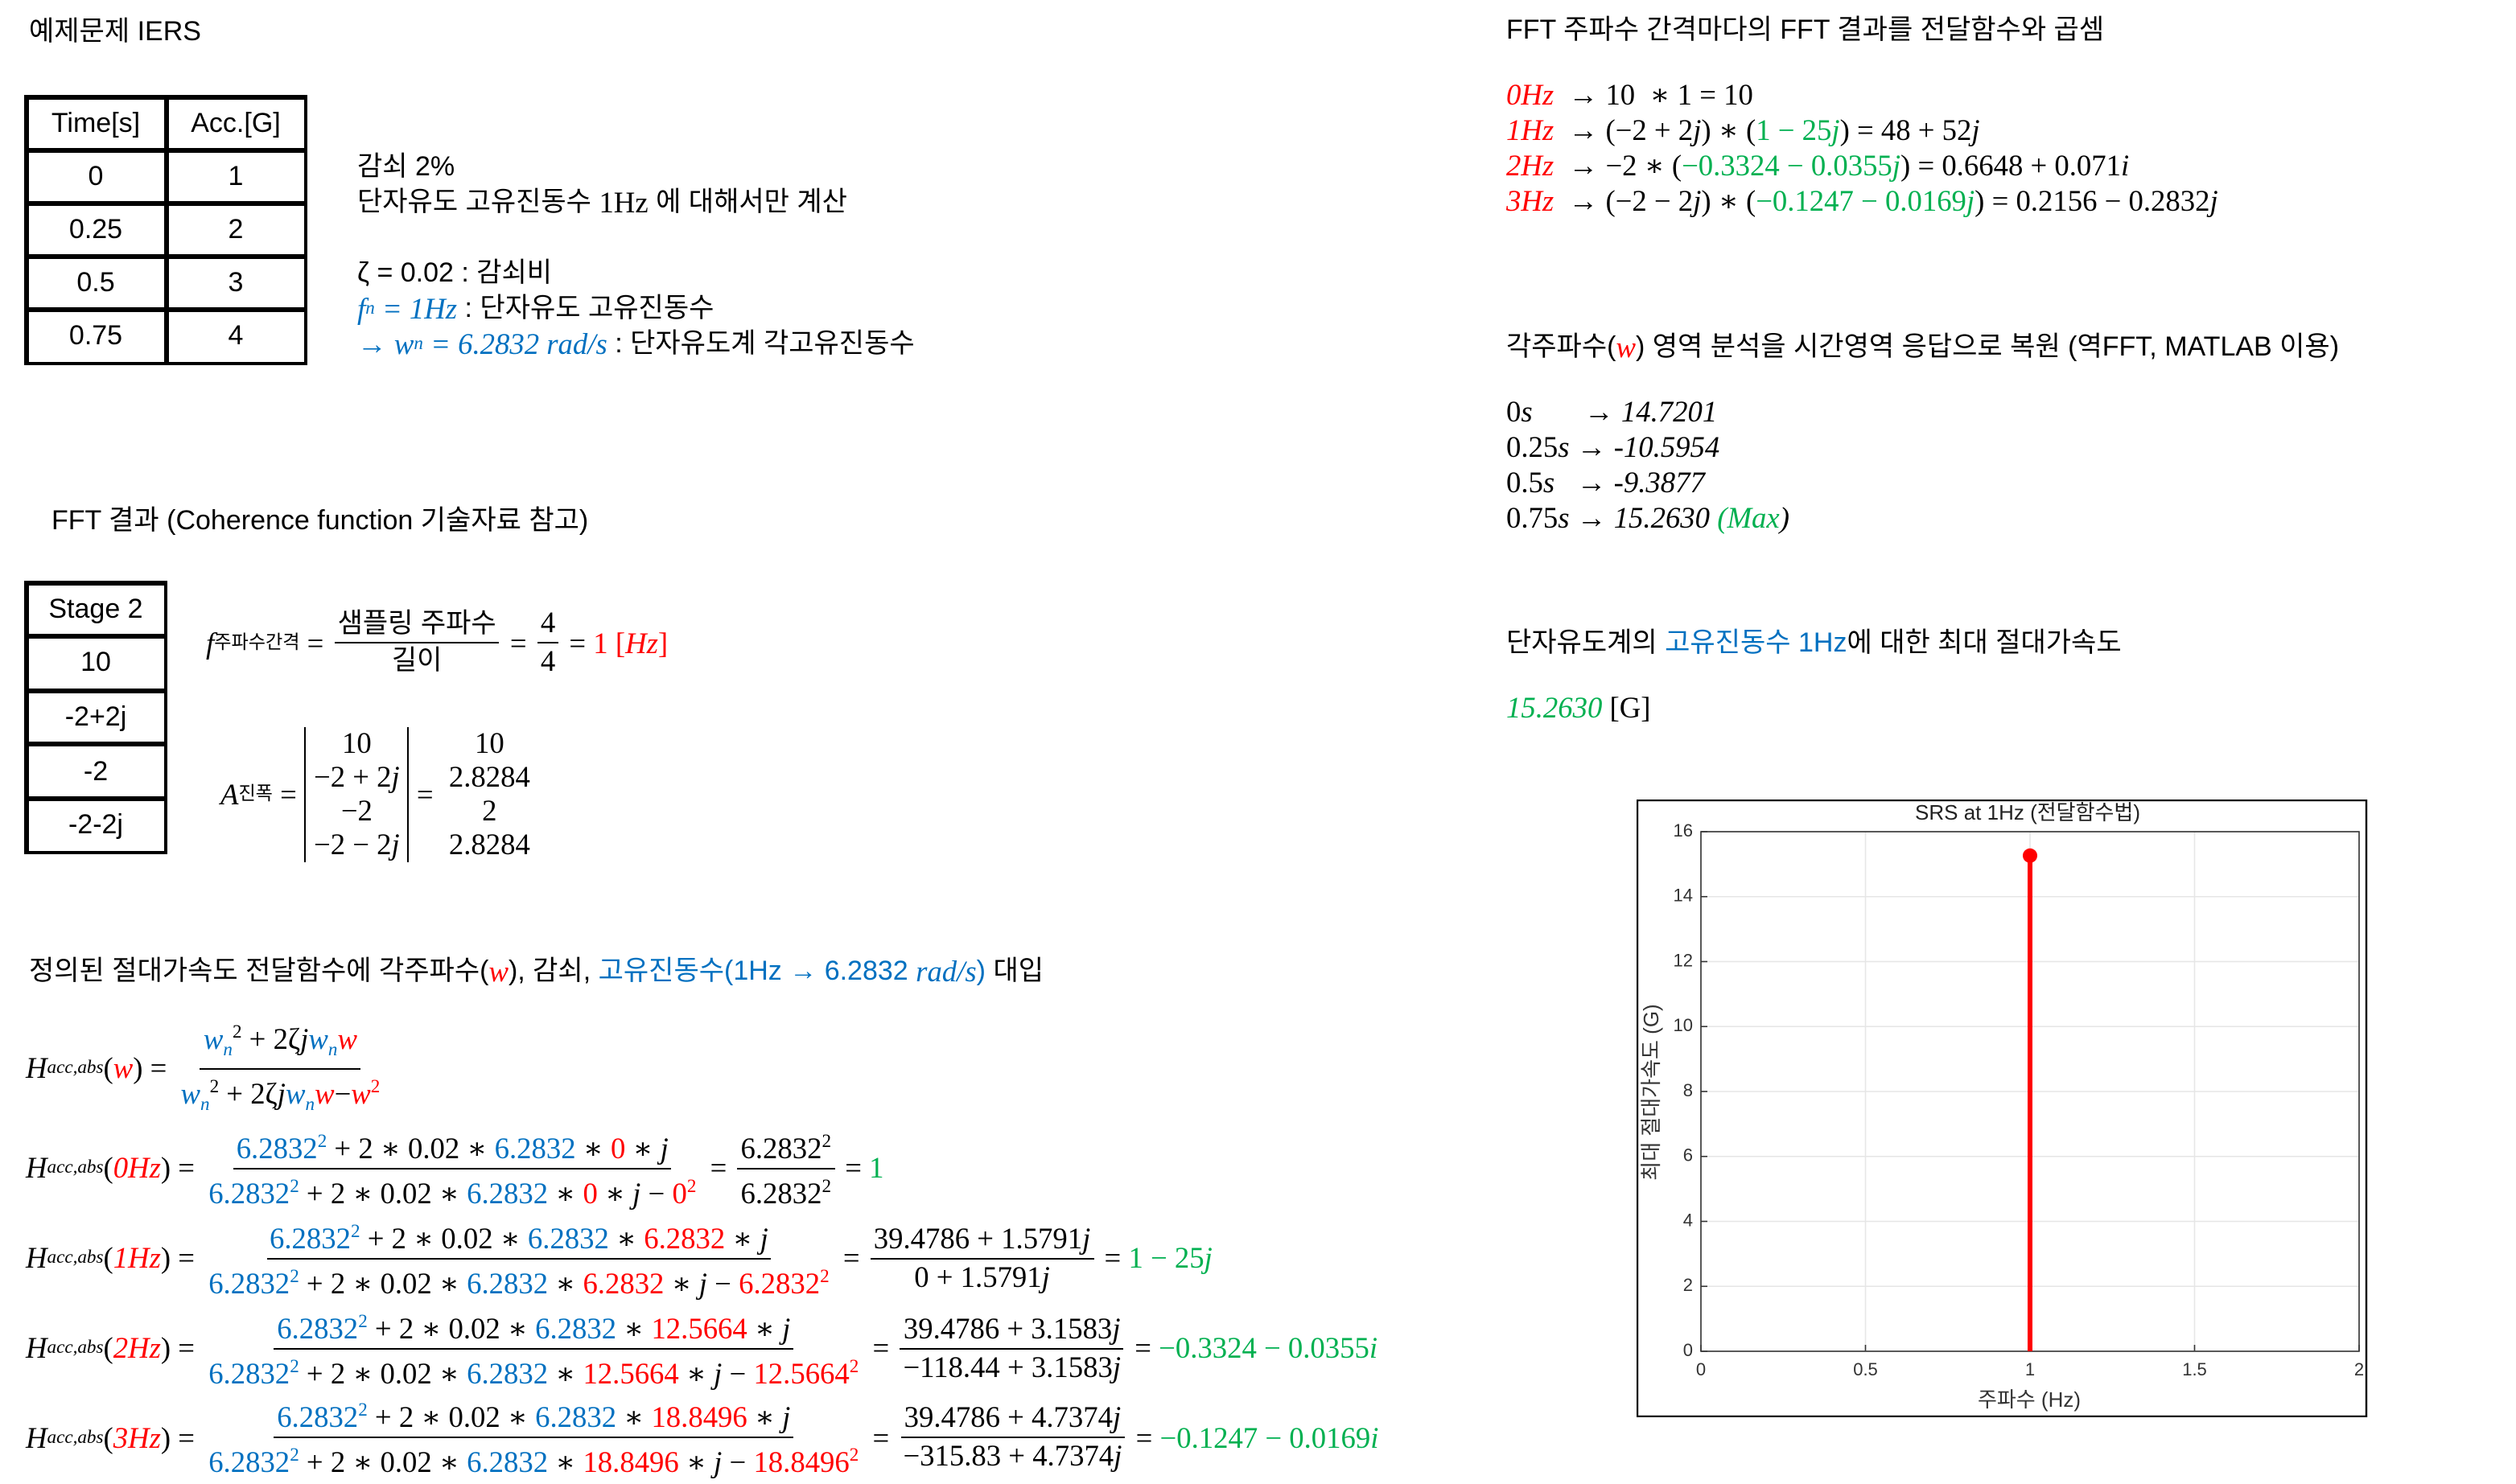 The height and width of the screenshot is (1484, 2516). I want to click on text-run: 39.4786 + 3.1583, so click(1008, 1329).